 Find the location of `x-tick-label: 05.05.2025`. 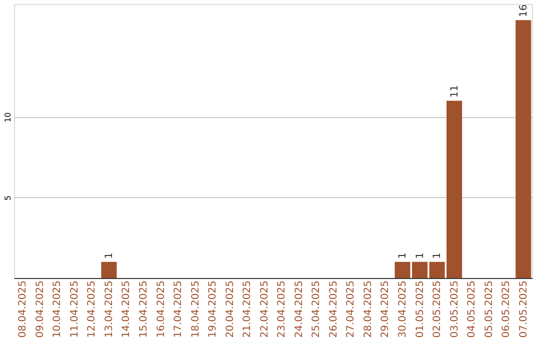

x-tick-label: 05.05.2025 is located at coordinates (489, 309).